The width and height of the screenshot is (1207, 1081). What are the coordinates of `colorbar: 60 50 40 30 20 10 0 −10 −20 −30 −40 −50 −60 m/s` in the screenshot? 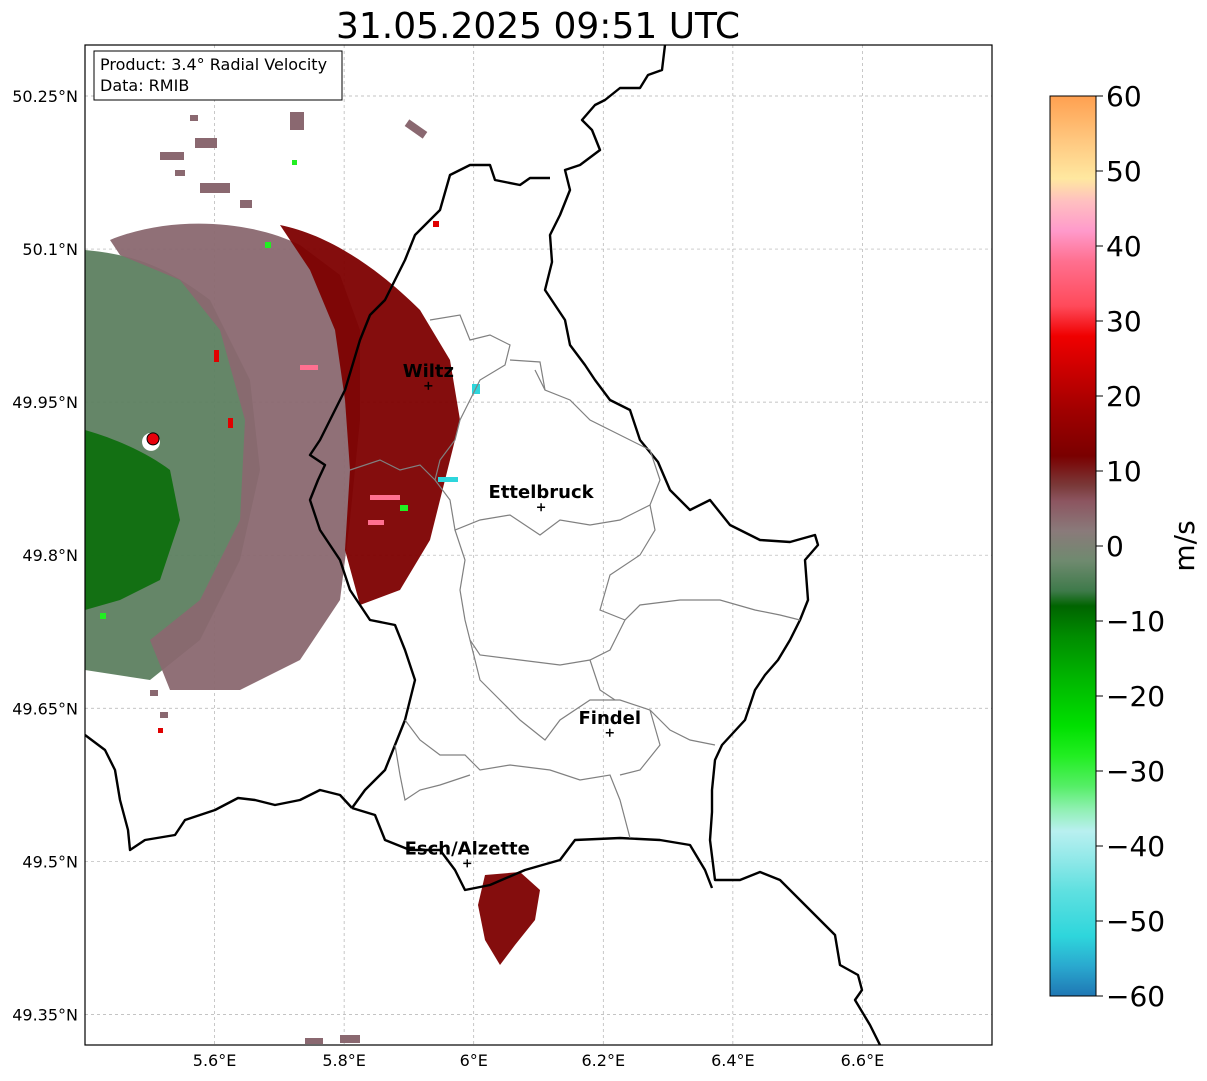 It's located at (1125, 546).